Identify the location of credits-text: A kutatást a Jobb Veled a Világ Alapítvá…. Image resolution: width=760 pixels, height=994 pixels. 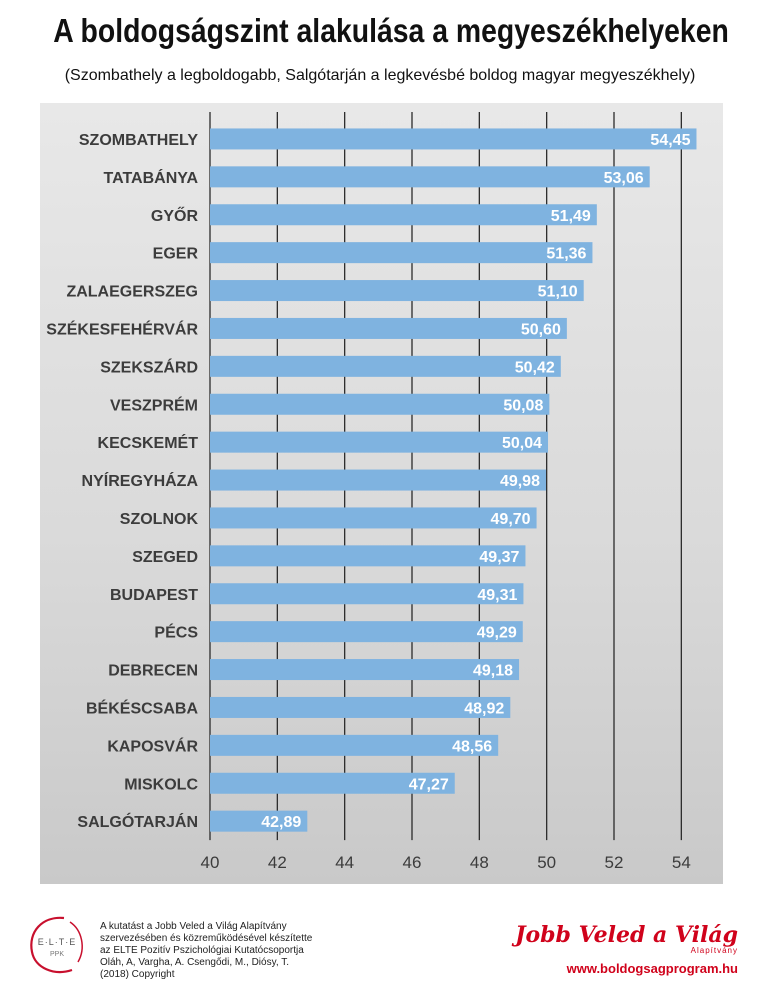
(220, 951).